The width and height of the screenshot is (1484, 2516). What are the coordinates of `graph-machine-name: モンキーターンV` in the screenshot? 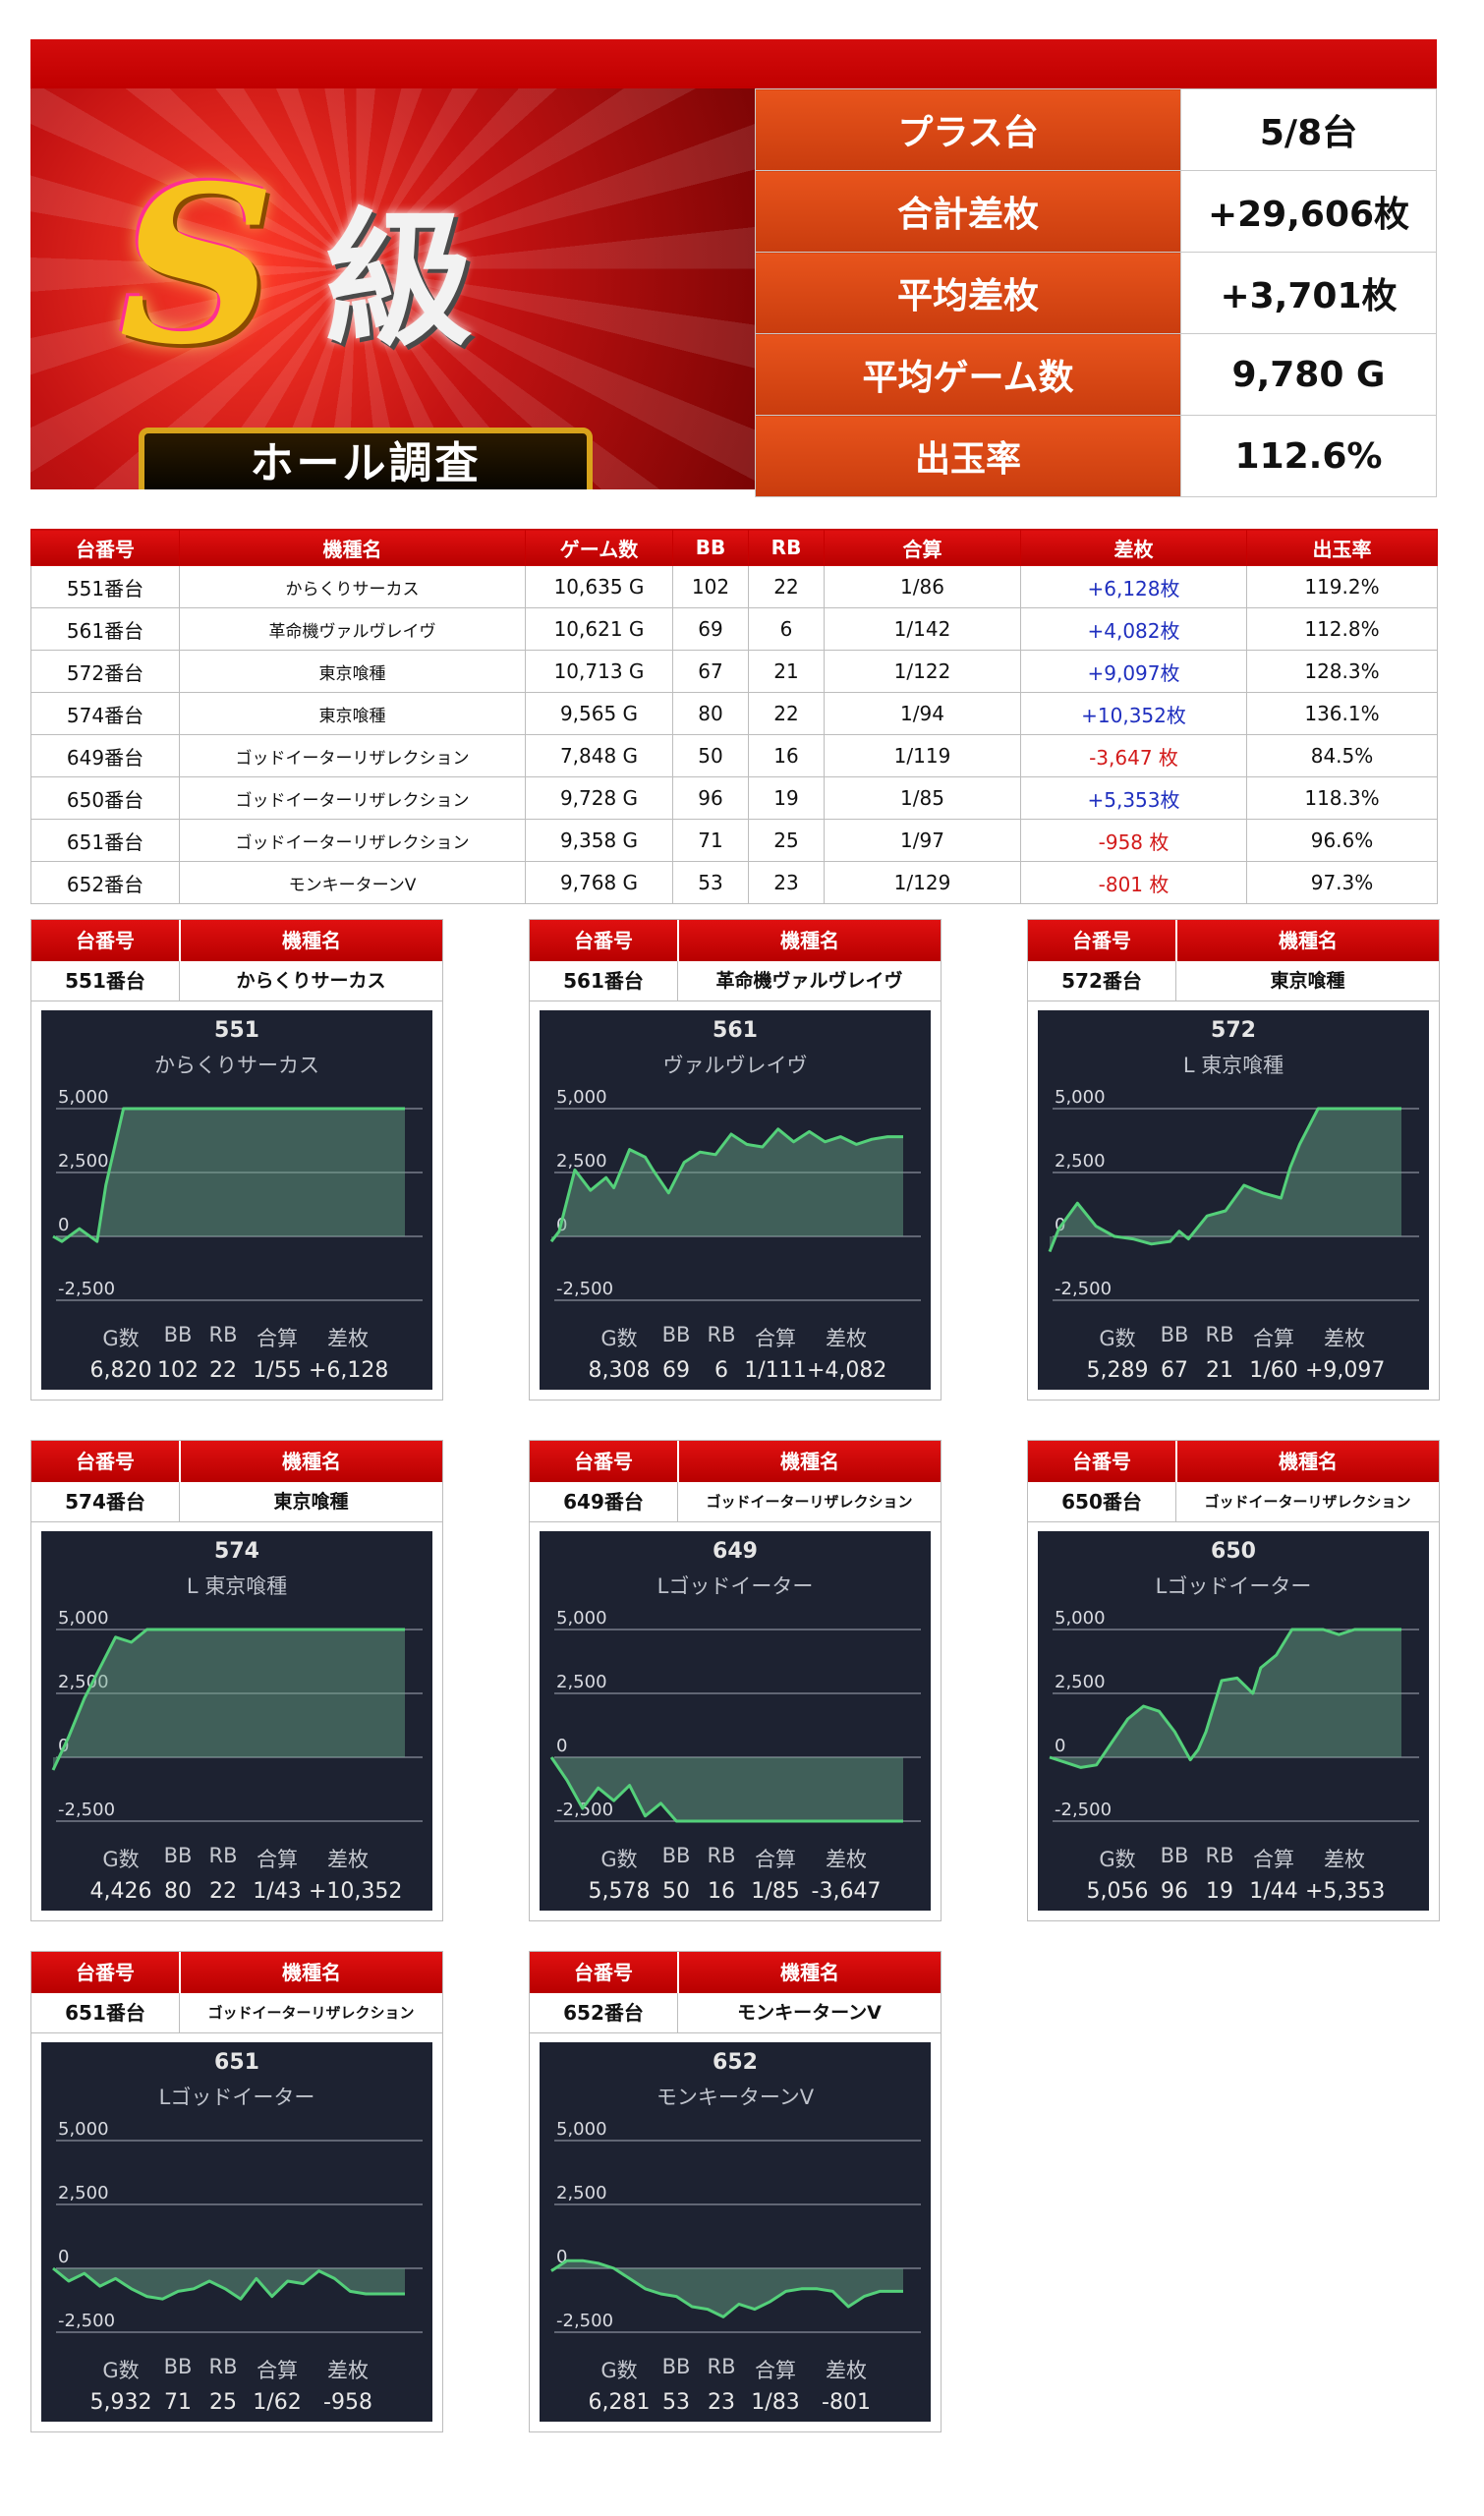 It's located at (735, 2097).